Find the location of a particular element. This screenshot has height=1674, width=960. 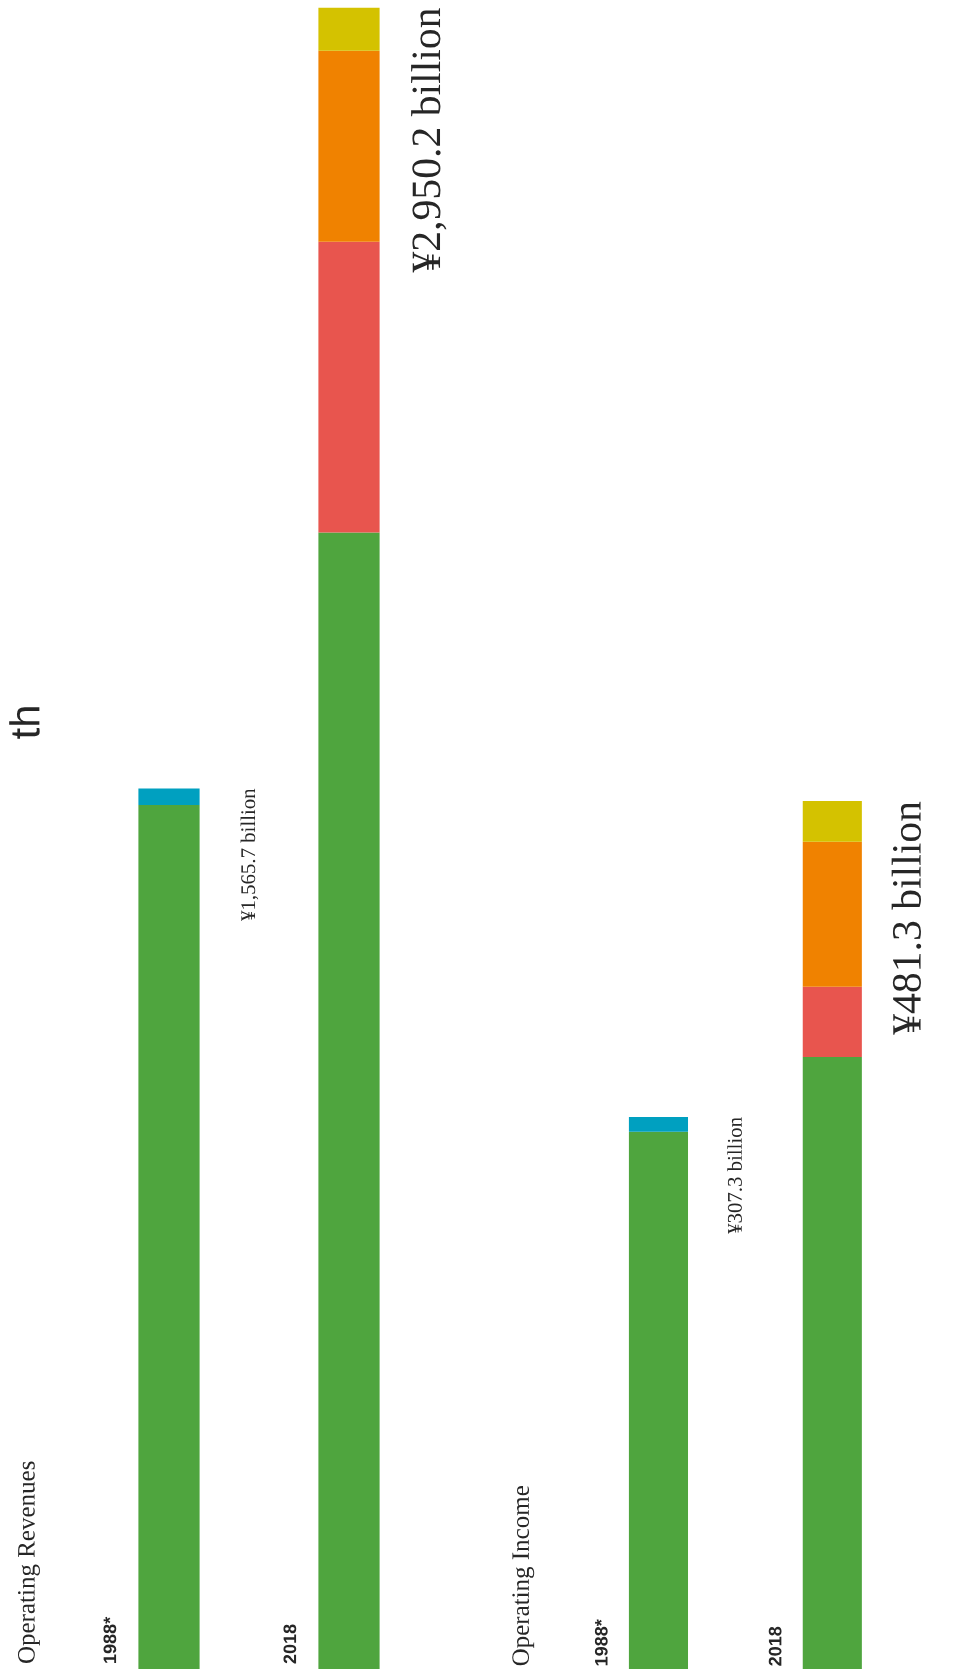

annotation: ¥307.3 billion is located at coordinates (734, 1175).